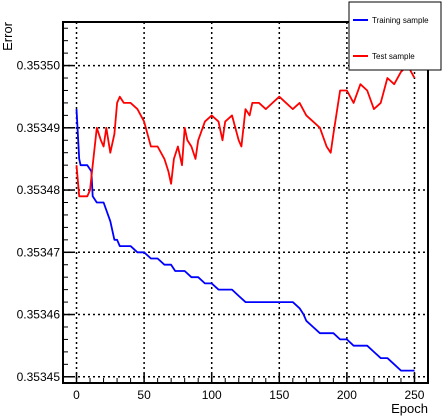 The height and width of the screenshot is (418, 443). I want to click on y-tick-label: 0.35350, so click(39, 66).